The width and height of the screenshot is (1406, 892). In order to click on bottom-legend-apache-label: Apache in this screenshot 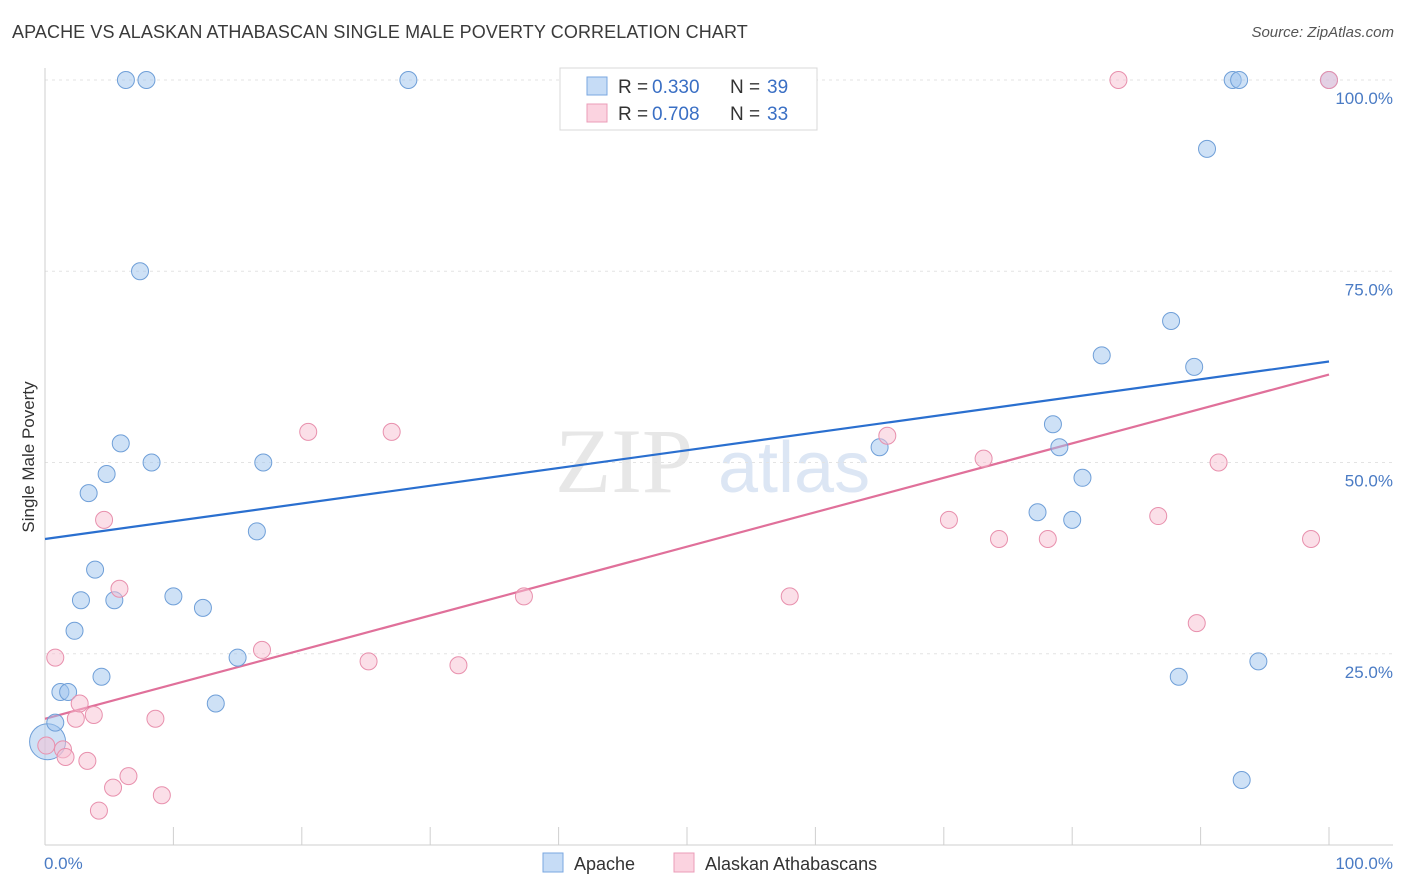, I will do `click(604, 864)`.